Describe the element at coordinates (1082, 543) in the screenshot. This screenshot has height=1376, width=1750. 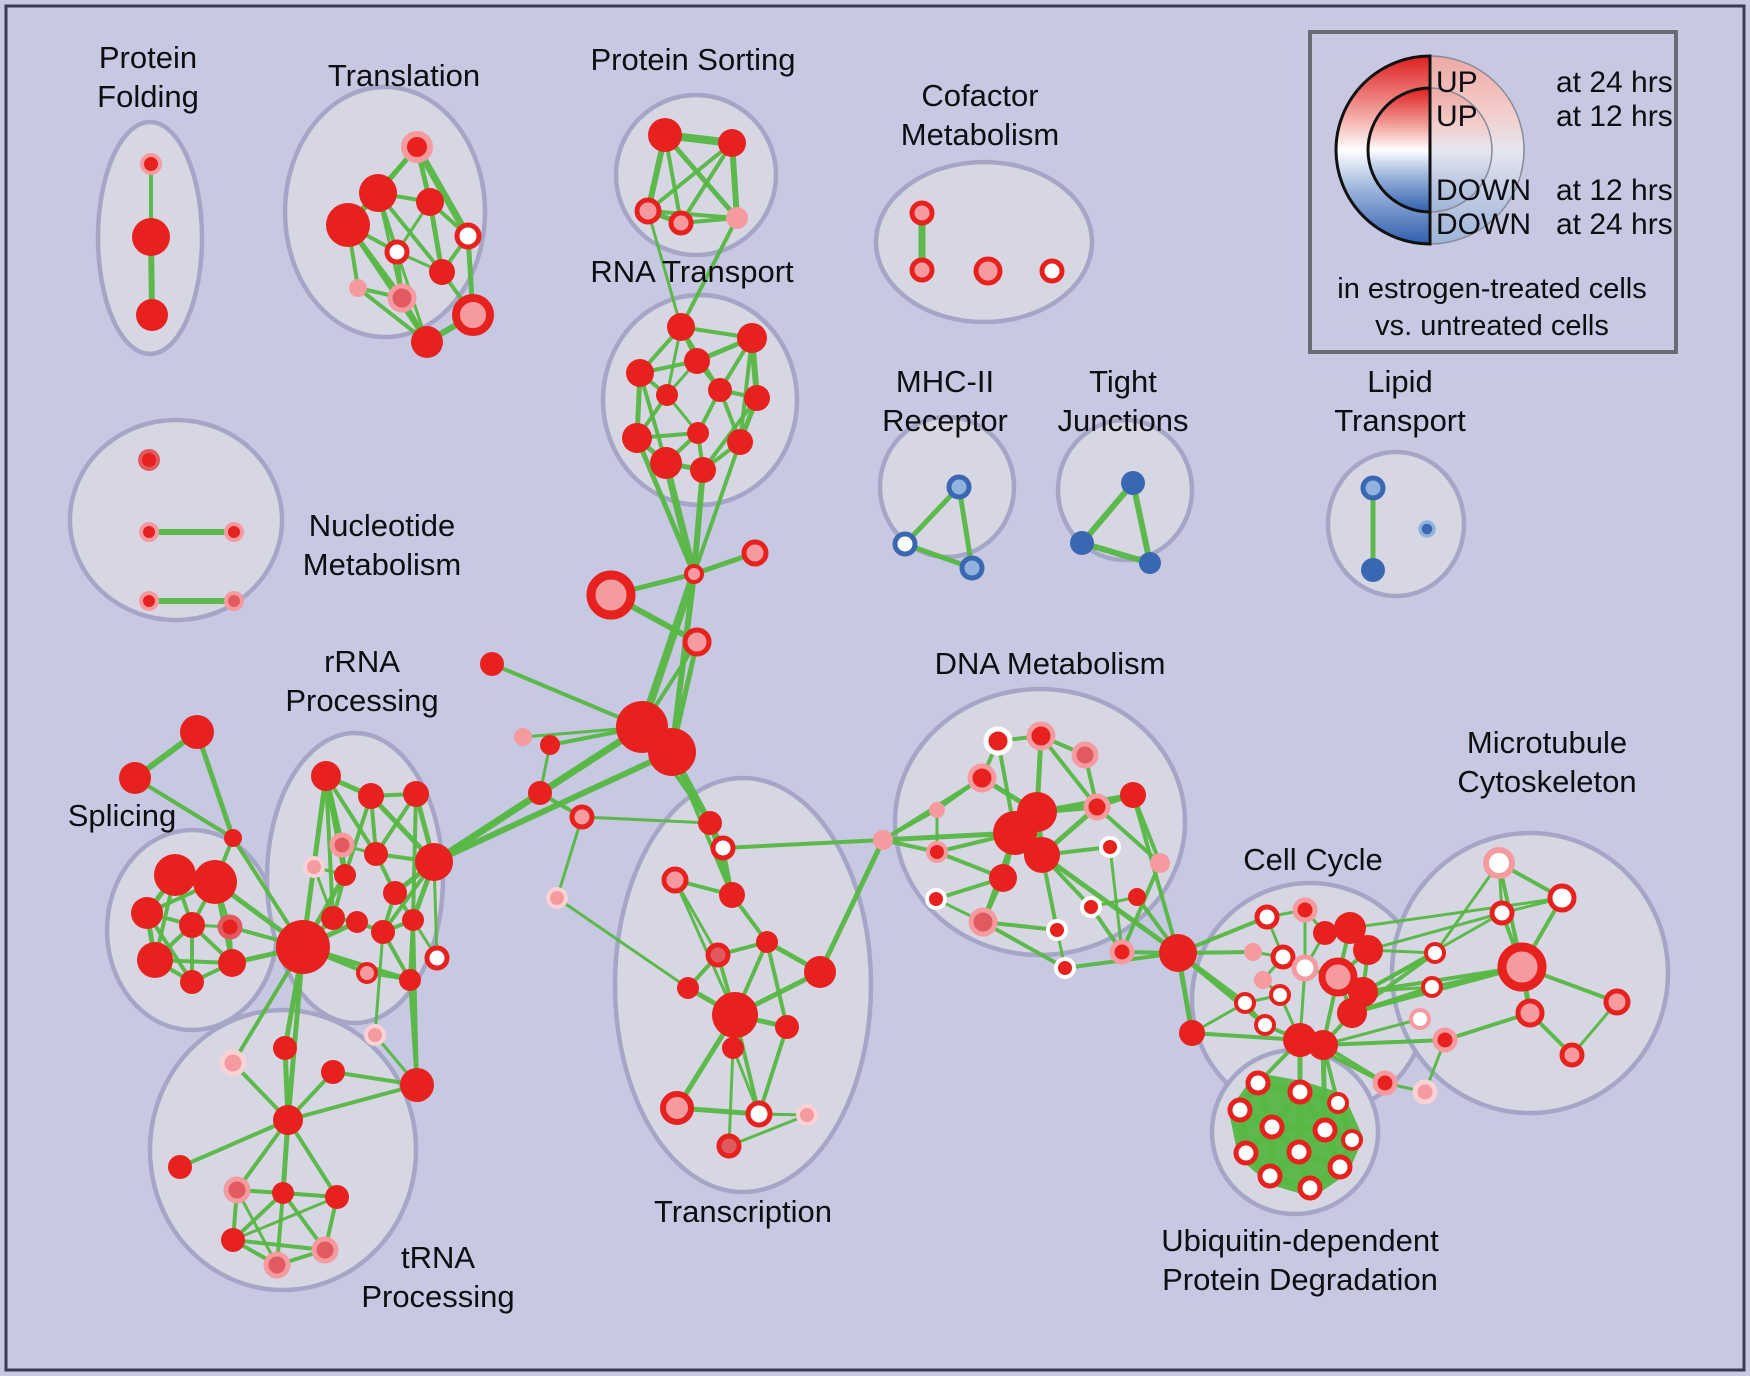
I see `node-TJ2` at that location.